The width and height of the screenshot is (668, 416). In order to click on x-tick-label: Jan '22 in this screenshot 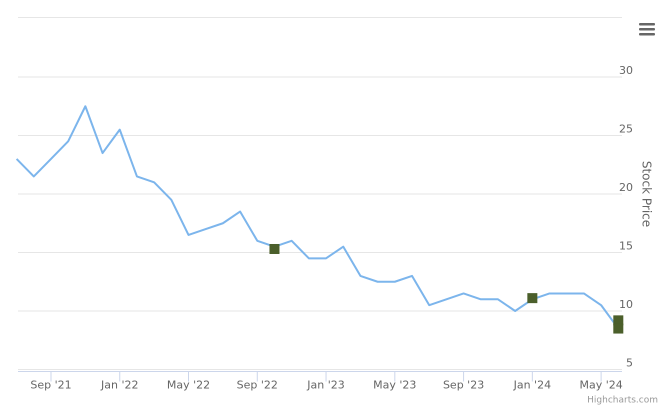, I will do `click(119, 385)`.